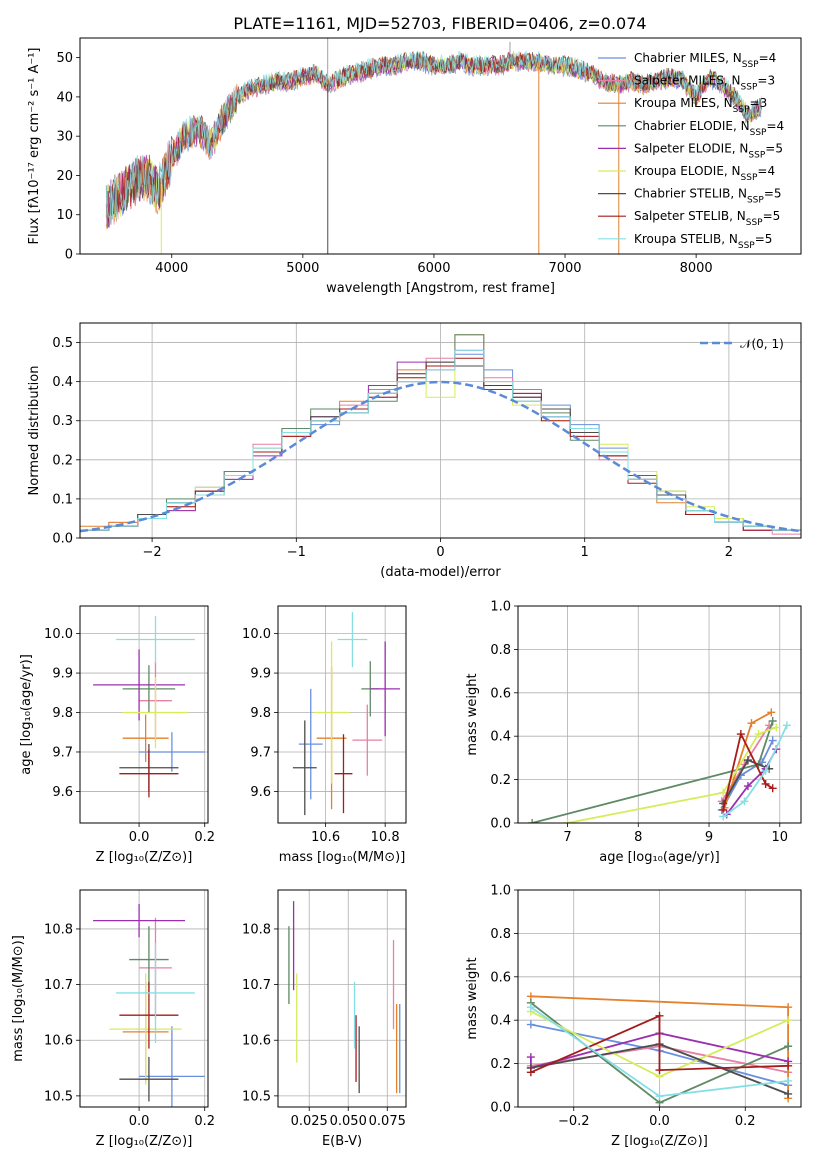 Image resolution: width=819 pixels, height=1170 pixels. Describe the element at coordinates (256, 1096) in the screenshot. I see `y-tick-label: 10.5` at that location.